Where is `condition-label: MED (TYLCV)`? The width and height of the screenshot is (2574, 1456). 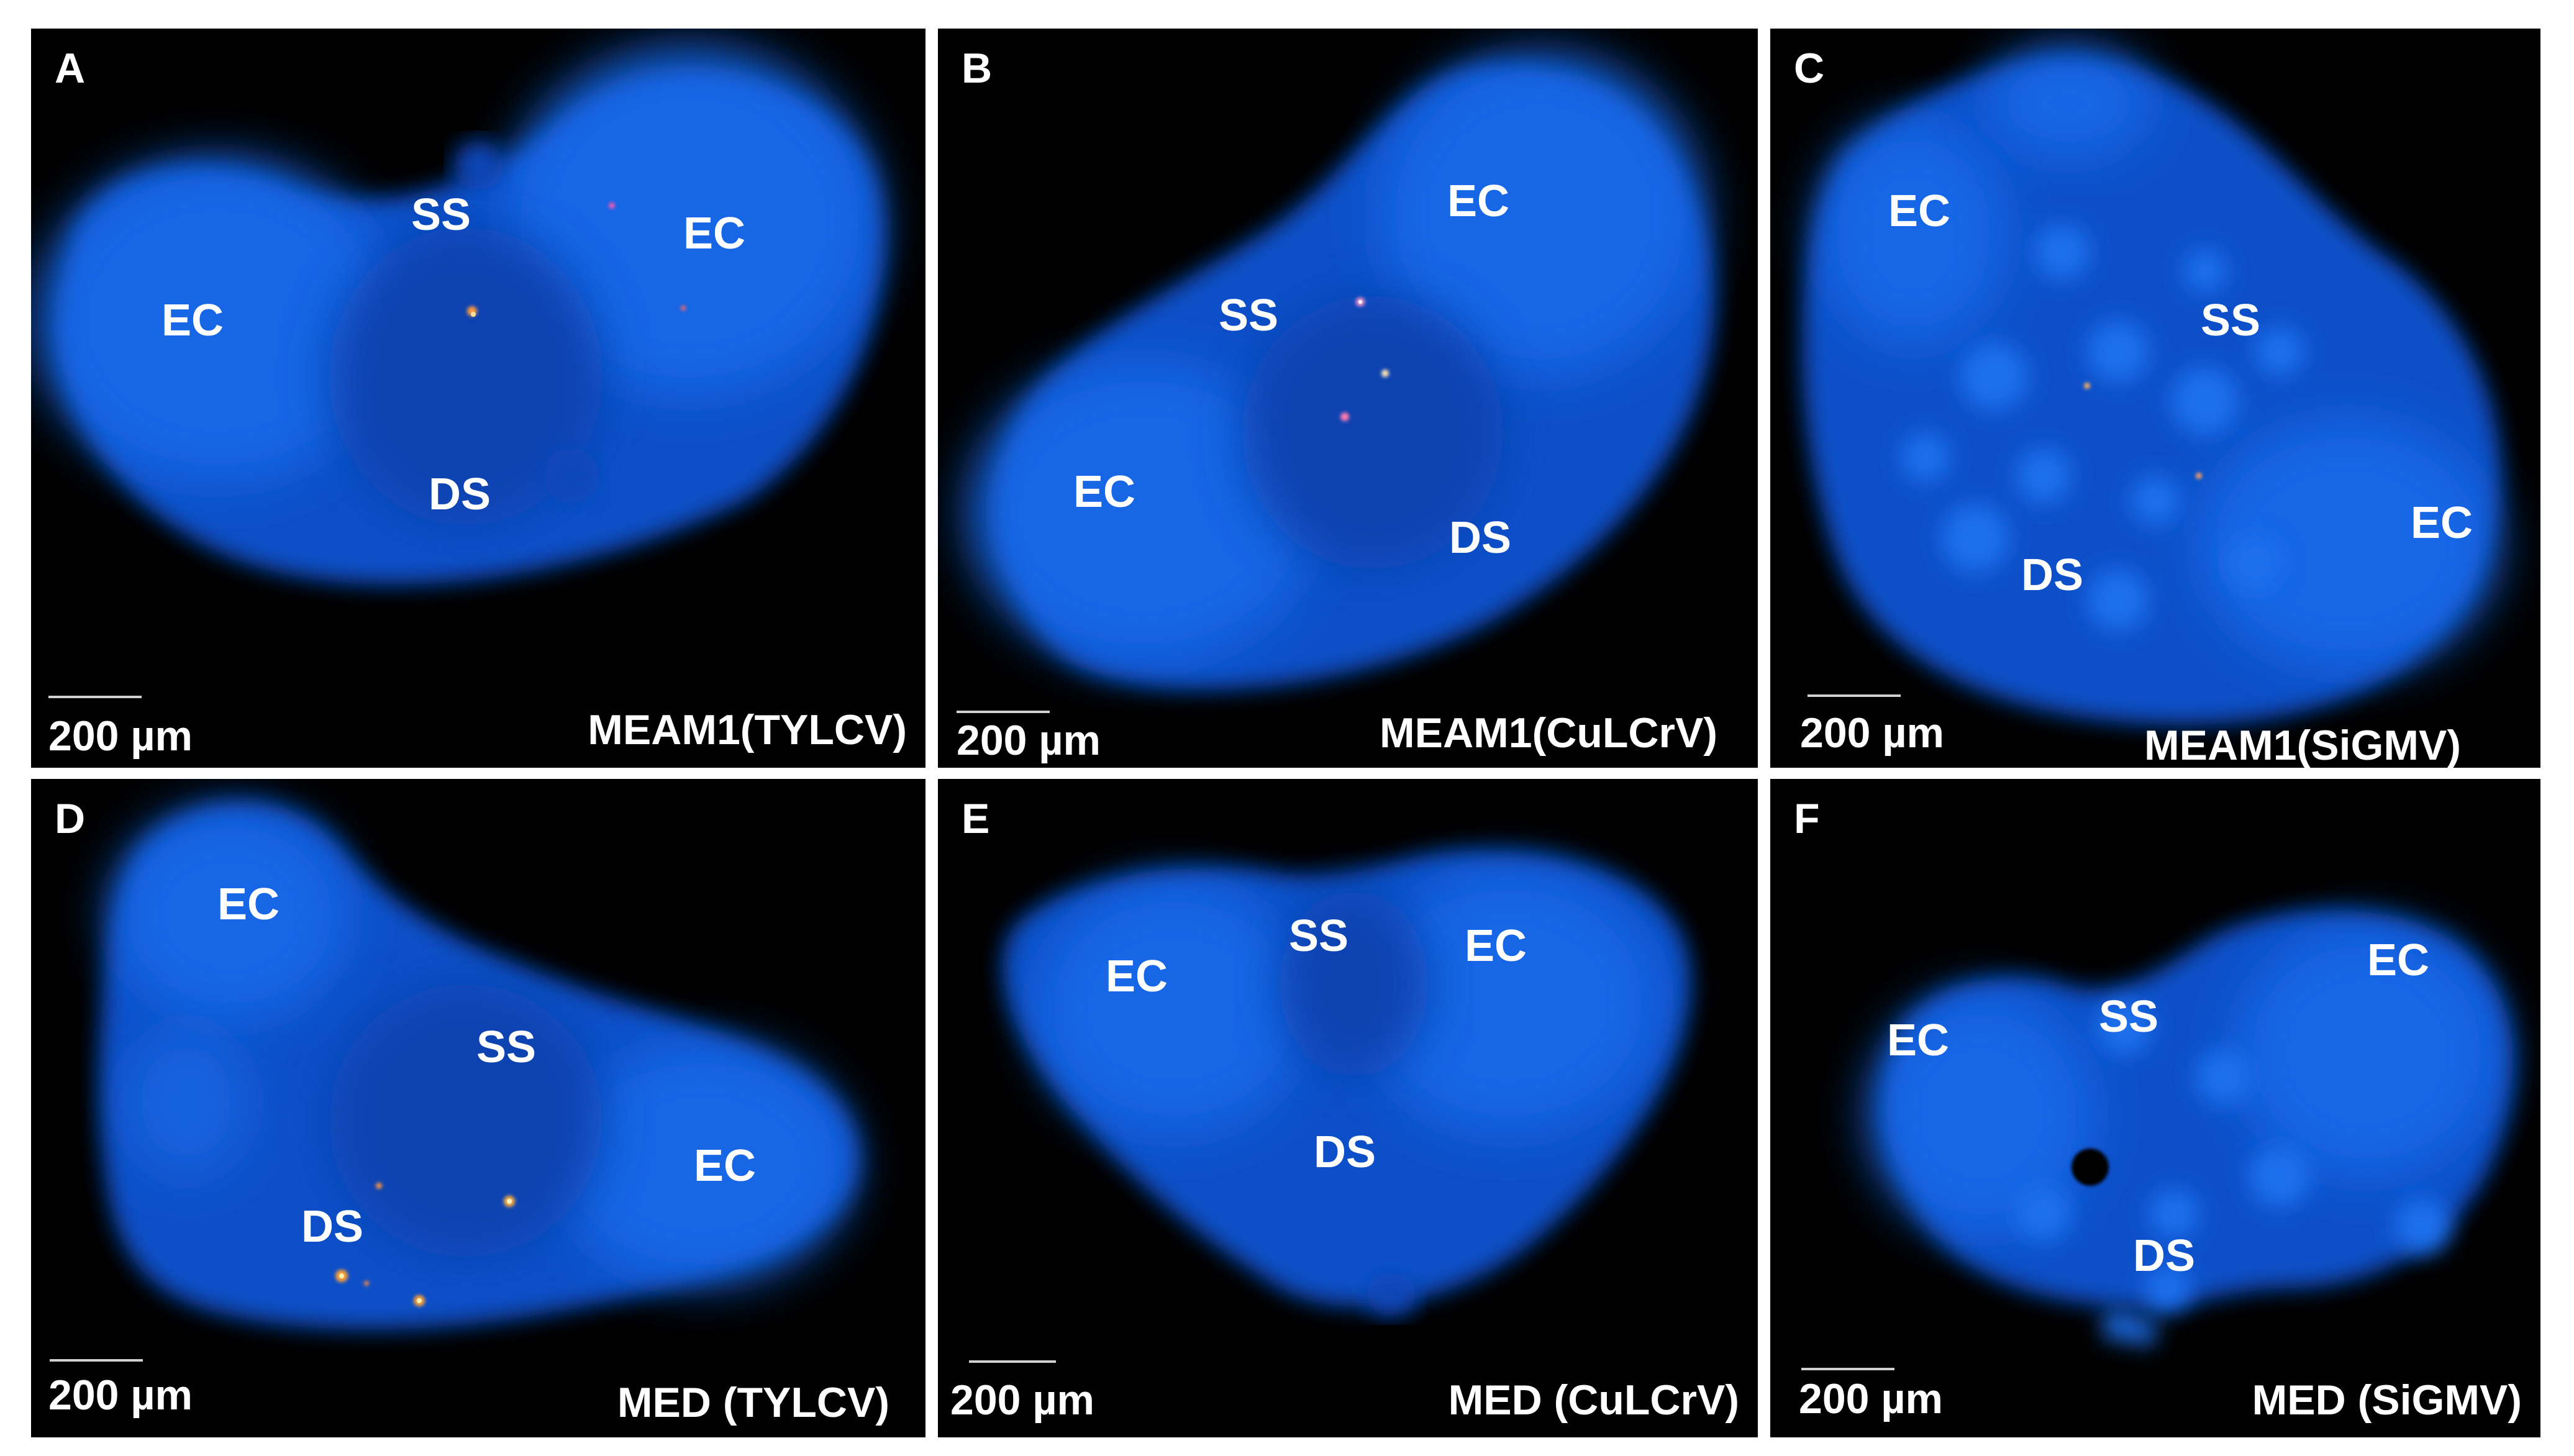 condition-label: MED (TYLCV) is located at coordinates (753, 1402).